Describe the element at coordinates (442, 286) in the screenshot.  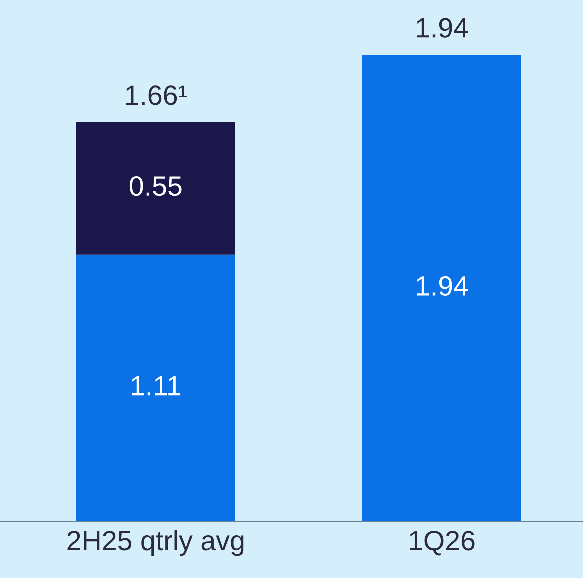
I see `data-label: 1.94` at that location.